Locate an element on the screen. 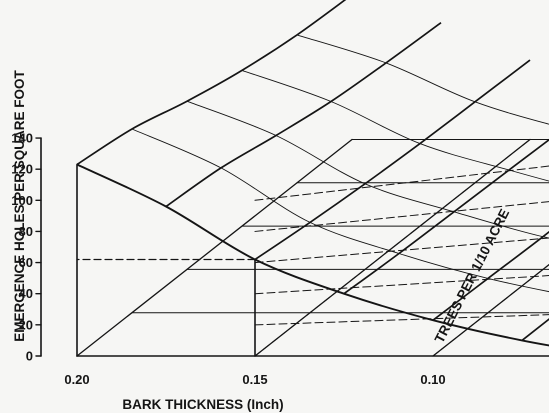 The width and height of the screenshot is (549, 413). y-tick-label: 120 is located at coordinates (22, 169).